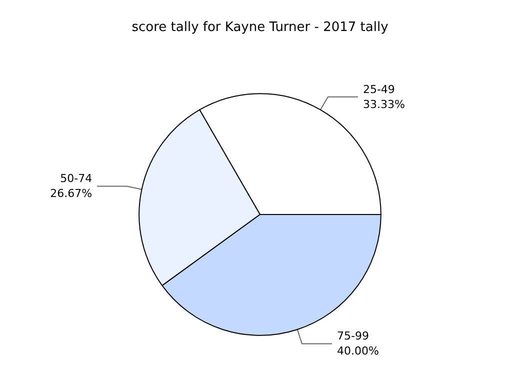  Describe the element at coordinates (378, 89) in the screenshot. I see `slice-label: 25-49` at that location.